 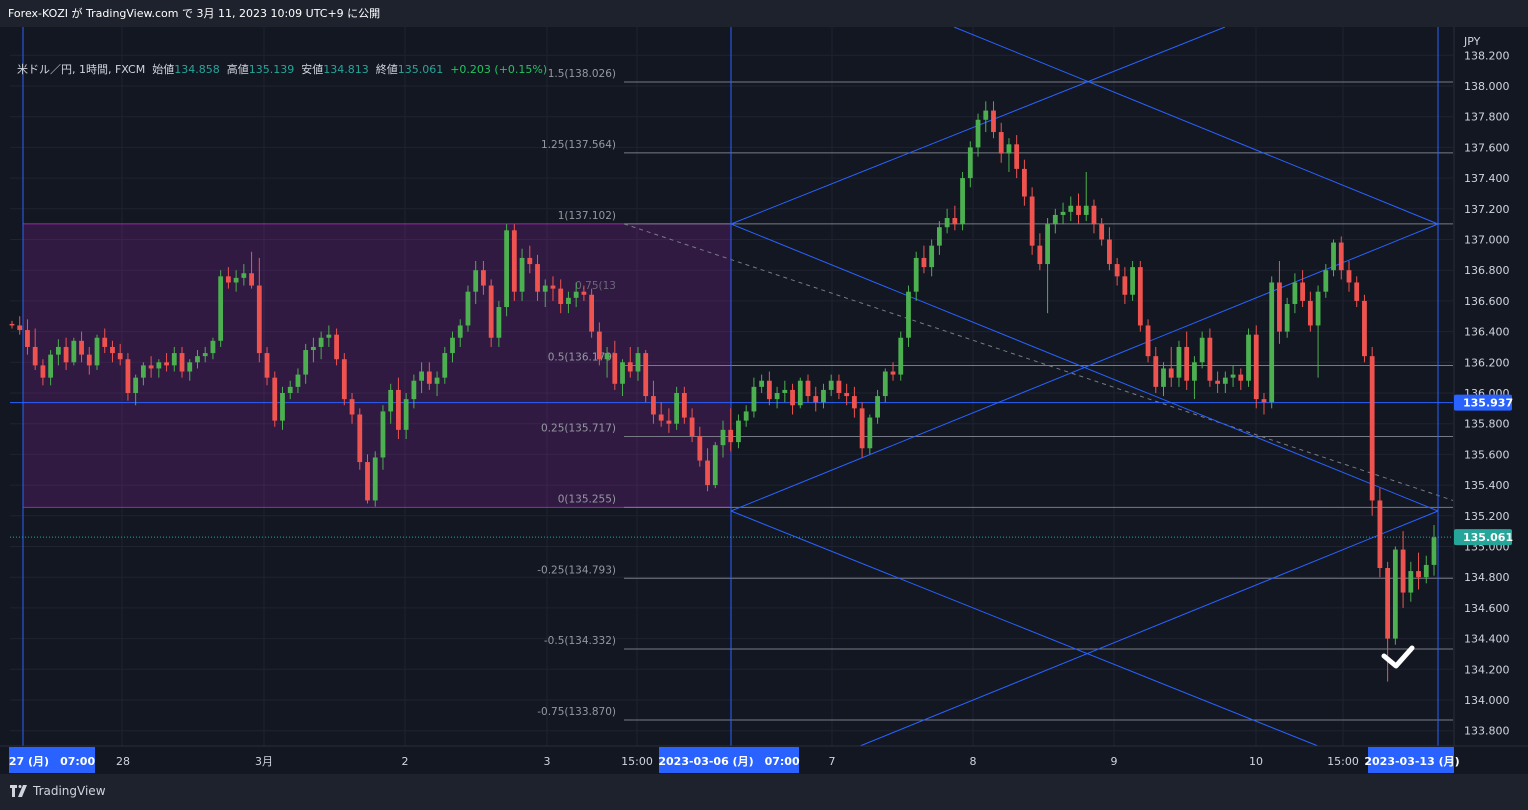 I want to click on fib-level-label: -0.5(134.332), so click(x=580, y=641).